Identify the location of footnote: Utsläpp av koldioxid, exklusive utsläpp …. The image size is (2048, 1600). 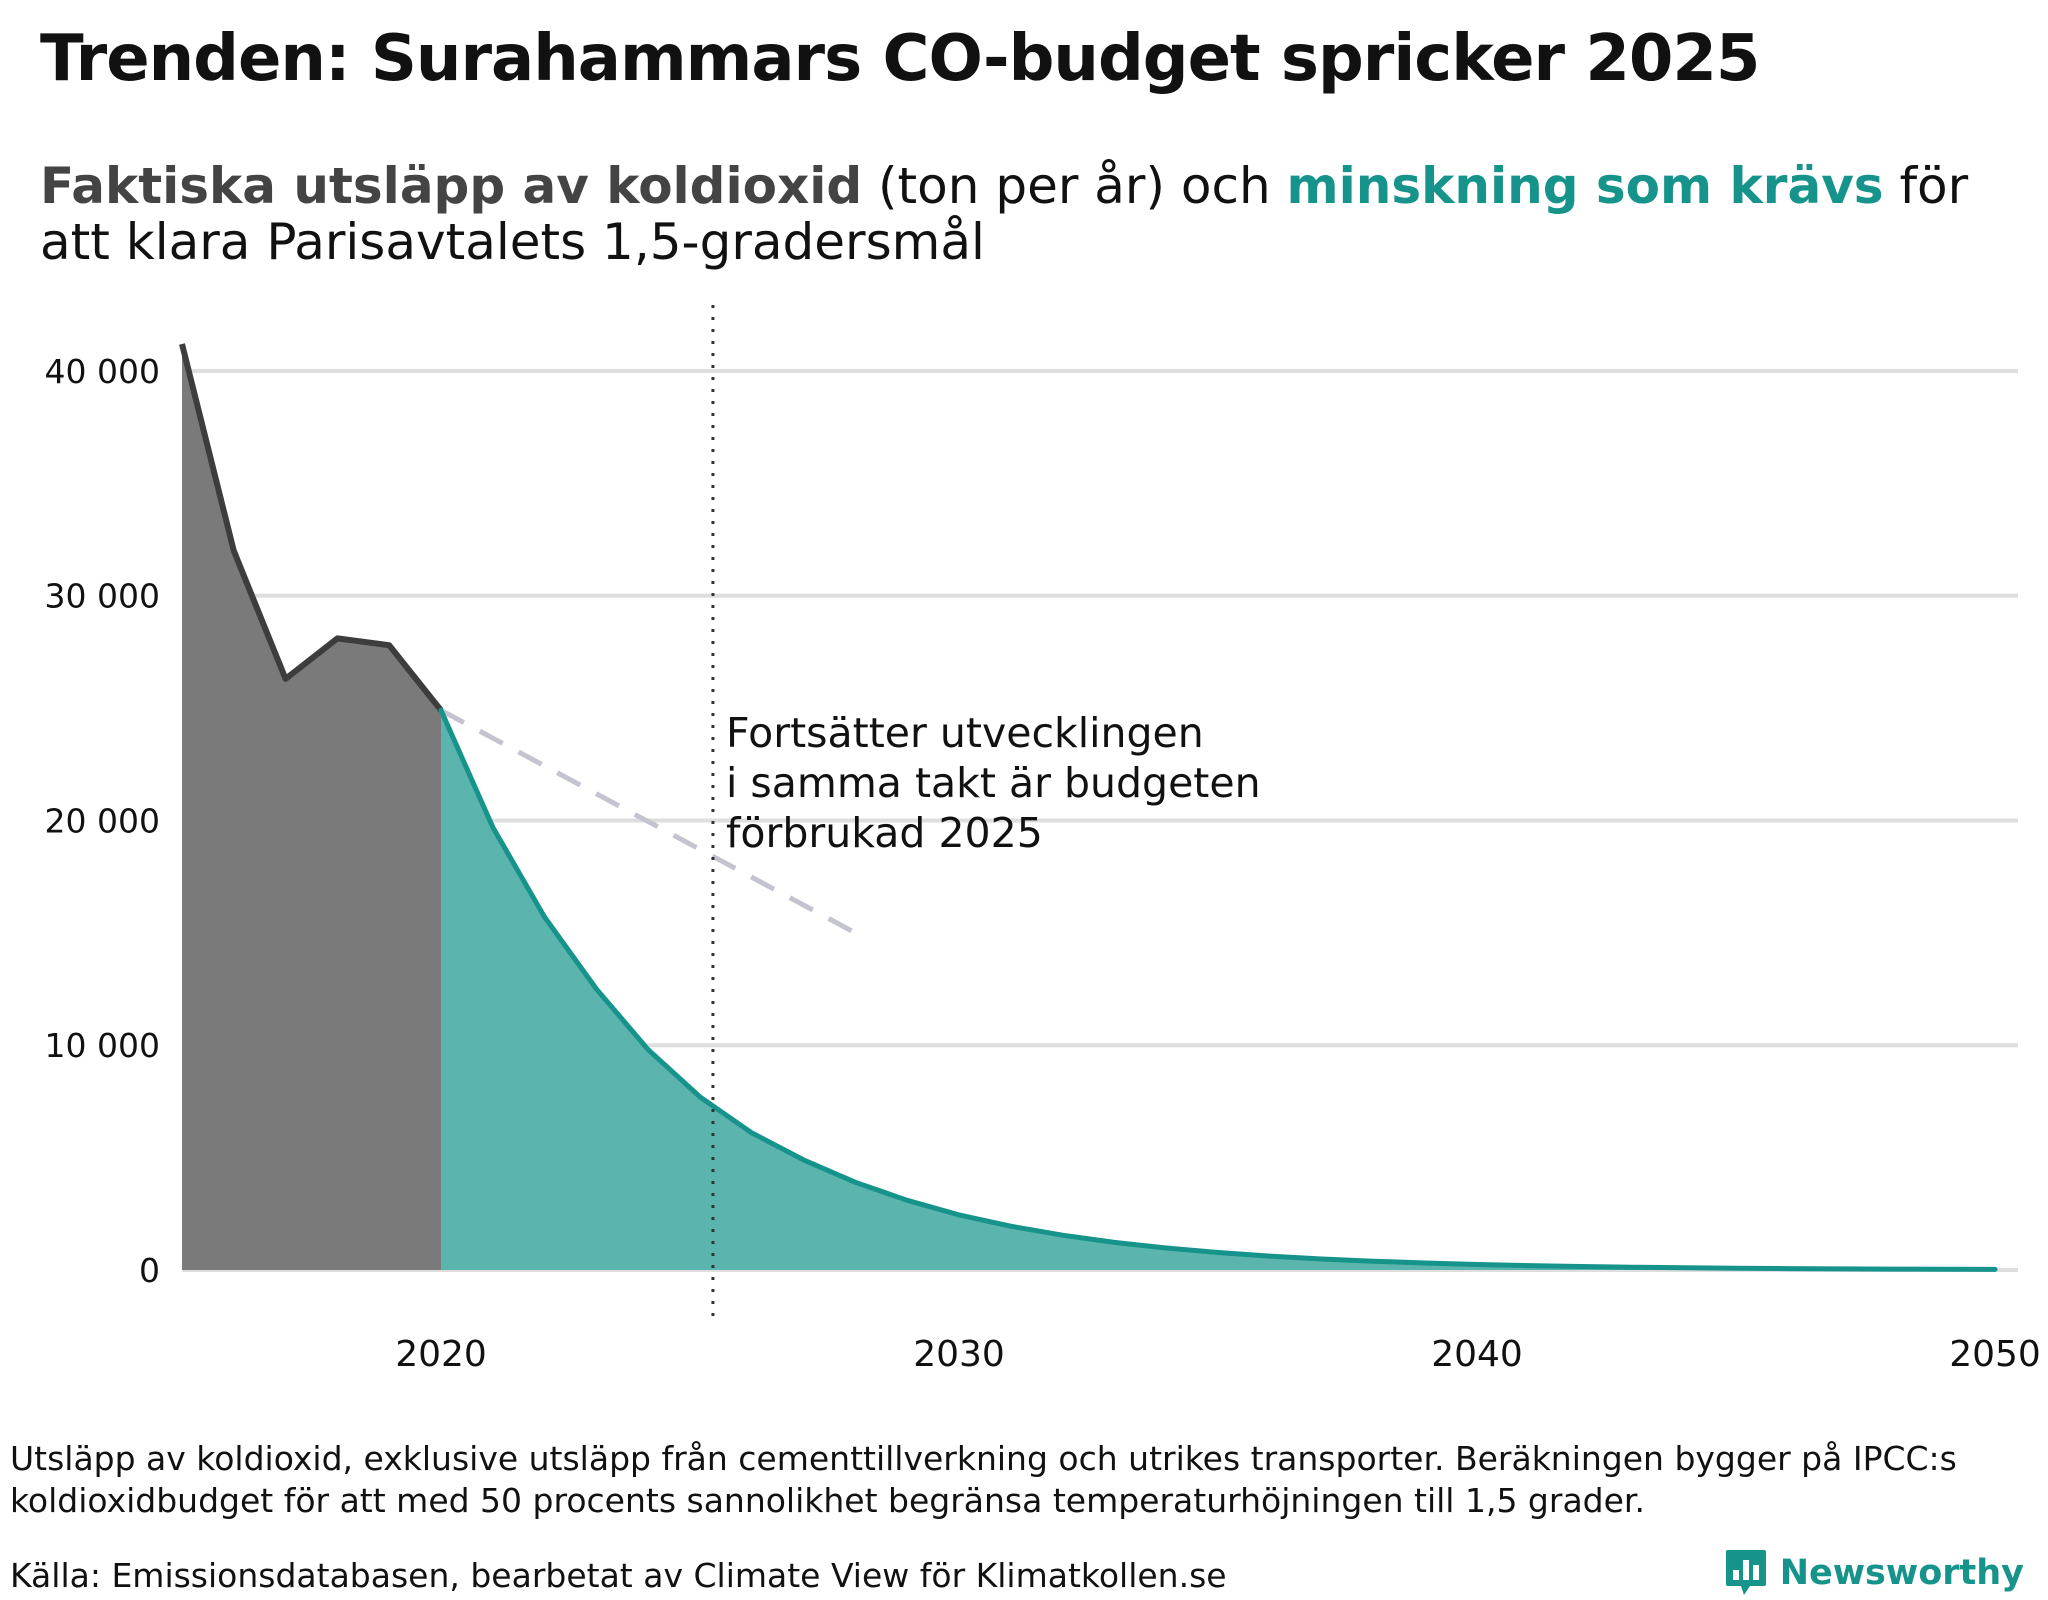
(983, 1479).